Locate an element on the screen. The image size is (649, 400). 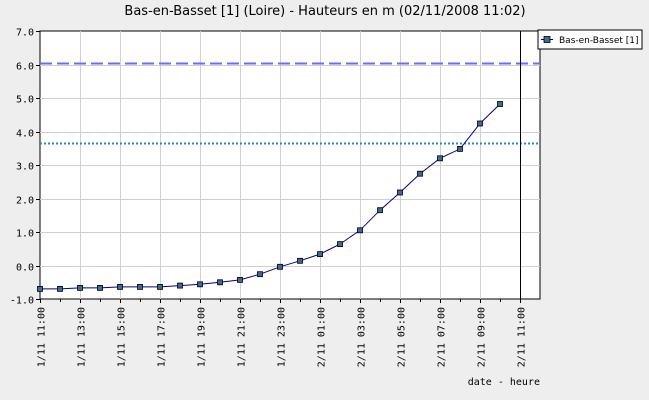
x-tick-label: 1/11 19:00 is located at coordinates (202, 337).